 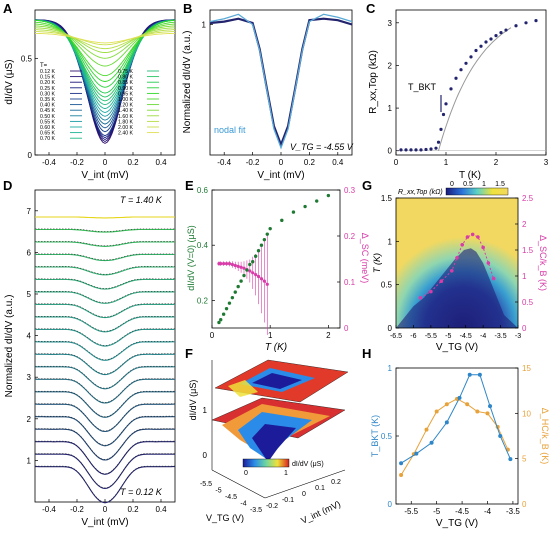 I want to click on panel-g-overlay-point, so click(x=472, y=234).